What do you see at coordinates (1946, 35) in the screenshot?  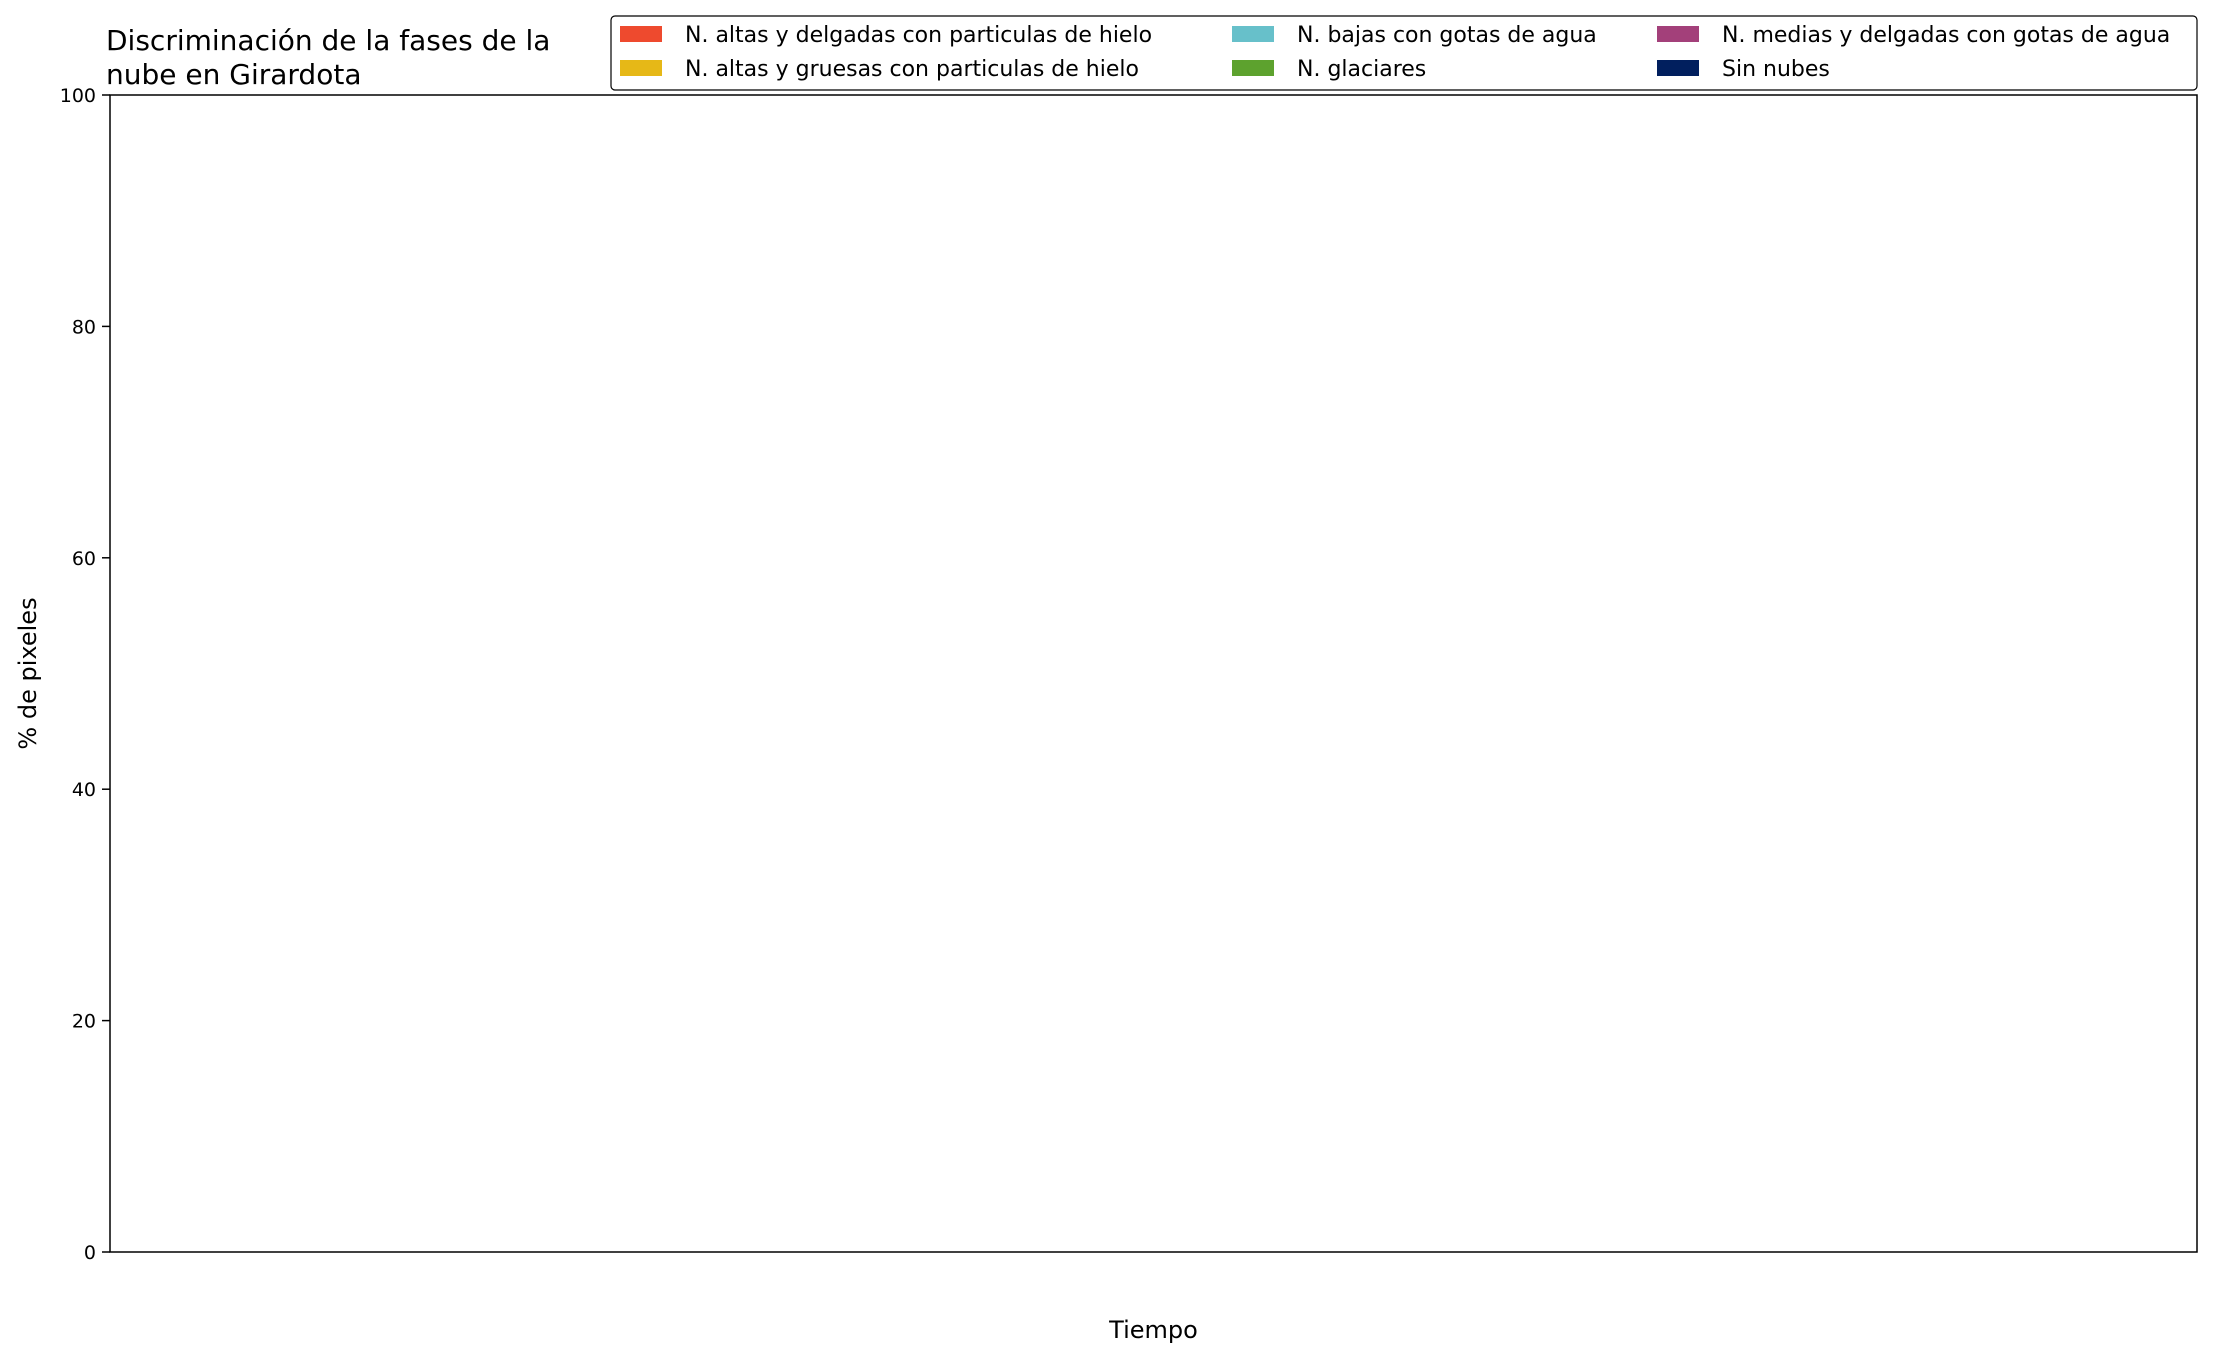 I see `legend-label: N. medias y delgadas con gotas de agua` at bounding box center [1946, 35].